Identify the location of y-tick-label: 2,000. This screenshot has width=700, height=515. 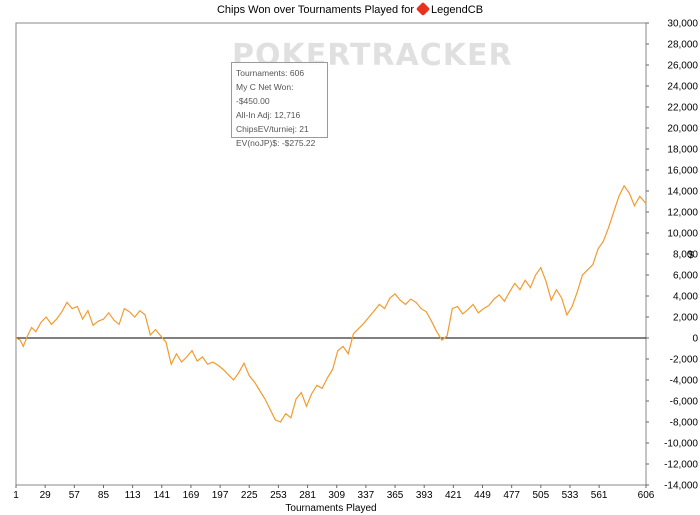
(685, 318).